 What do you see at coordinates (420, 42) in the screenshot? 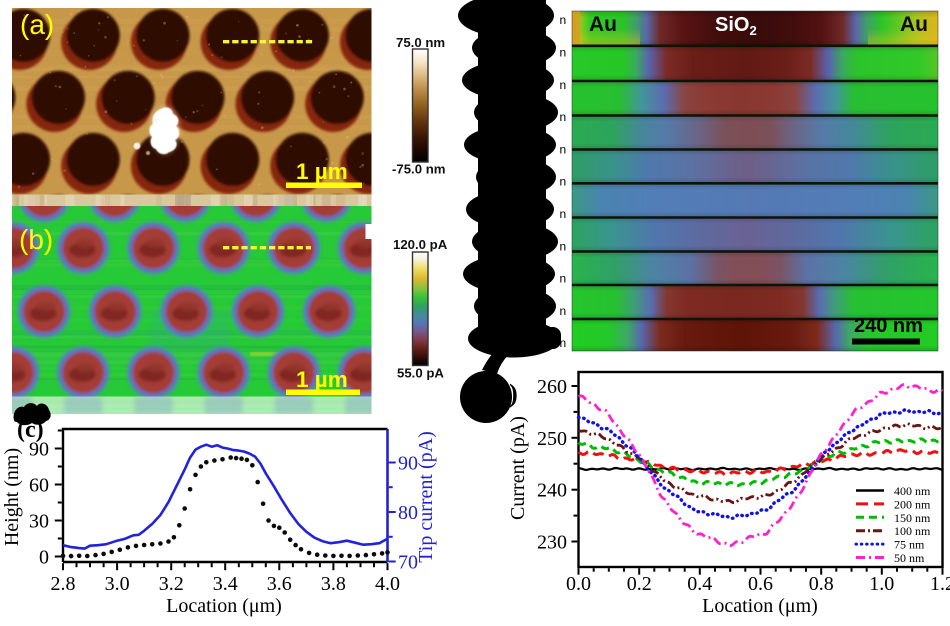
I see `svg-text: 75.0 nm` at bounding box center [420, 42].